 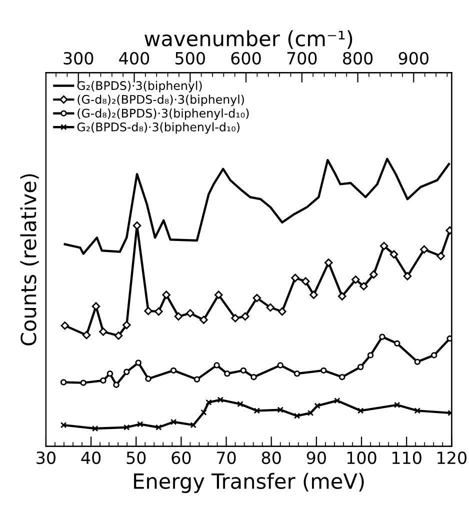 What do you see at coordinates (136, 457) in the screenshot?
I see `x-tick-label: 50` at bounding box center [136, 457].